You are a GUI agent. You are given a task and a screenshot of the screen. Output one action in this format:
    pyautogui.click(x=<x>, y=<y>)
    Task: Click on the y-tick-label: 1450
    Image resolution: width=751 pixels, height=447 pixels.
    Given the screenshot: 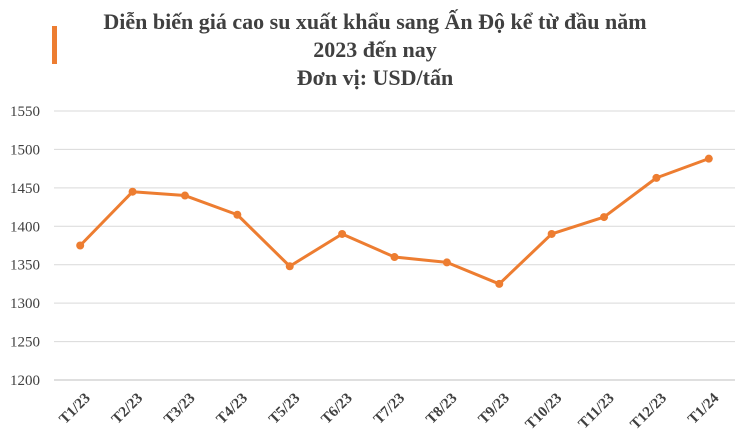 What is the action you would take?
    pyautogui.click(x=25, y=189)
    